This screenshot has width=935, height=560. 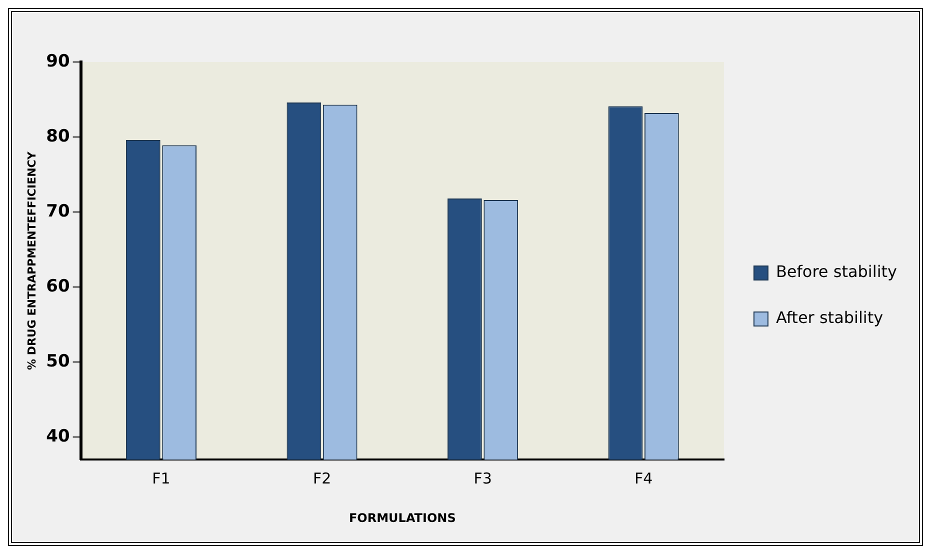 What do you see at coordinates (402, 517) in the screenshot?
I see `x-axis-title: FORMULATIONS` at bounding box center [402, 517].